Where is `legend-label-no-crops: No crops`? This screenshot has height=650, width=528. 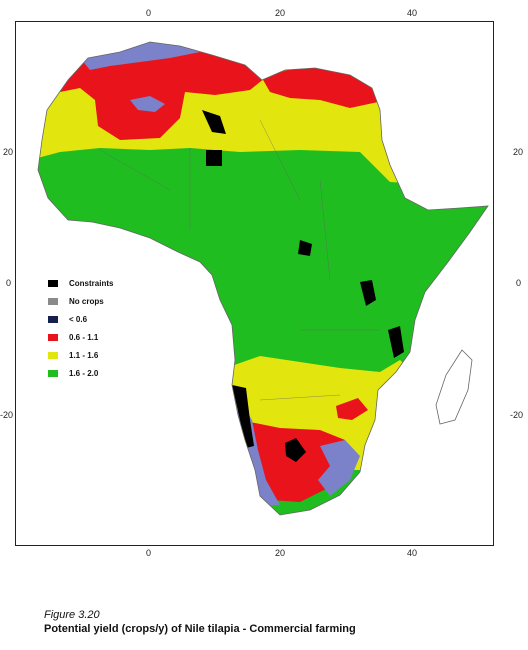 legend-label-no-crops: No crops is located at coordinates (86, 301).